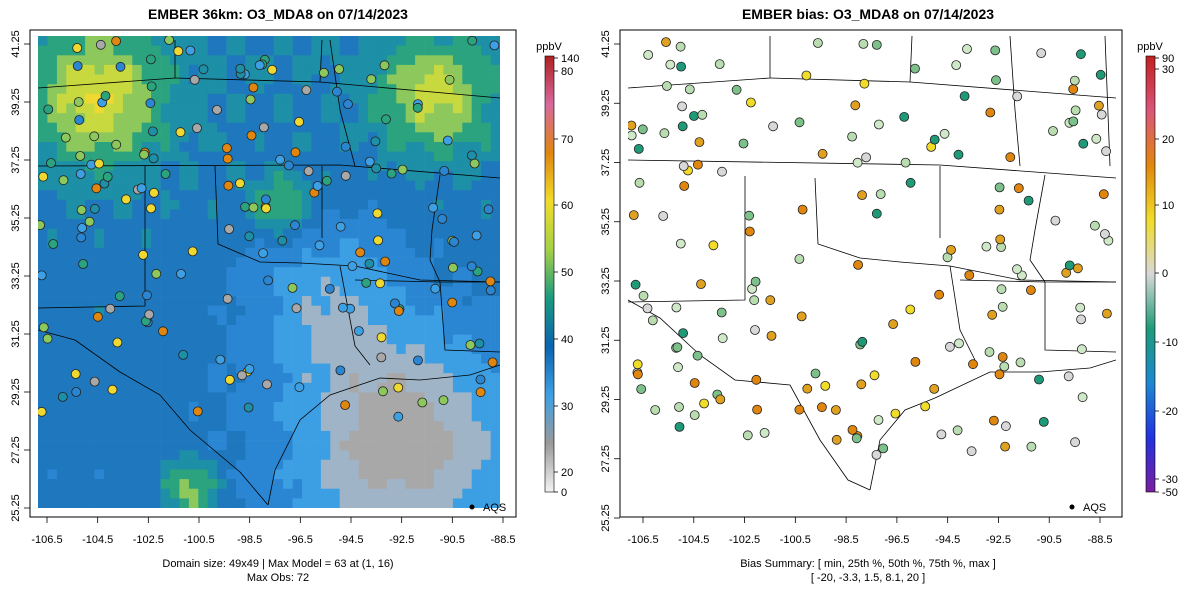 The width and height of the screenshot is (1200, 600). What do you see at coordinates (16, 334) in the screenshot?
I see `y-tick-label: 31.25` at bounding box center [16, 334].